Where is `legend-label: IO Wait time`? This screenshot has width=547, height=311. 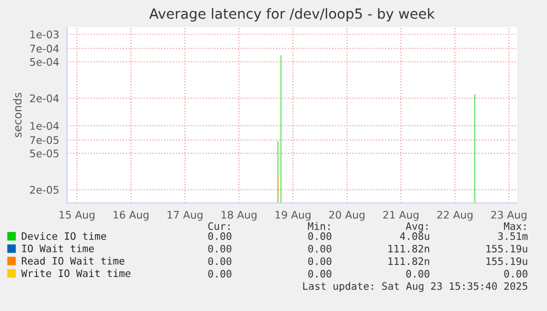
legend-label: IO Wait time is located at coordinates (58, 248).